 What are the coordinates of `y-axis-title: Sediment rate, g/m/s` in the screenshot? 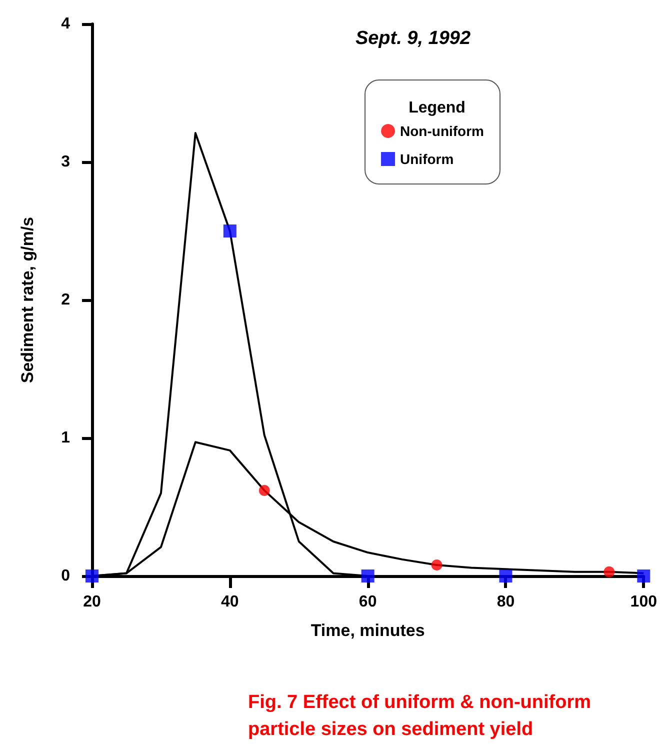 It's located at (27, 300).